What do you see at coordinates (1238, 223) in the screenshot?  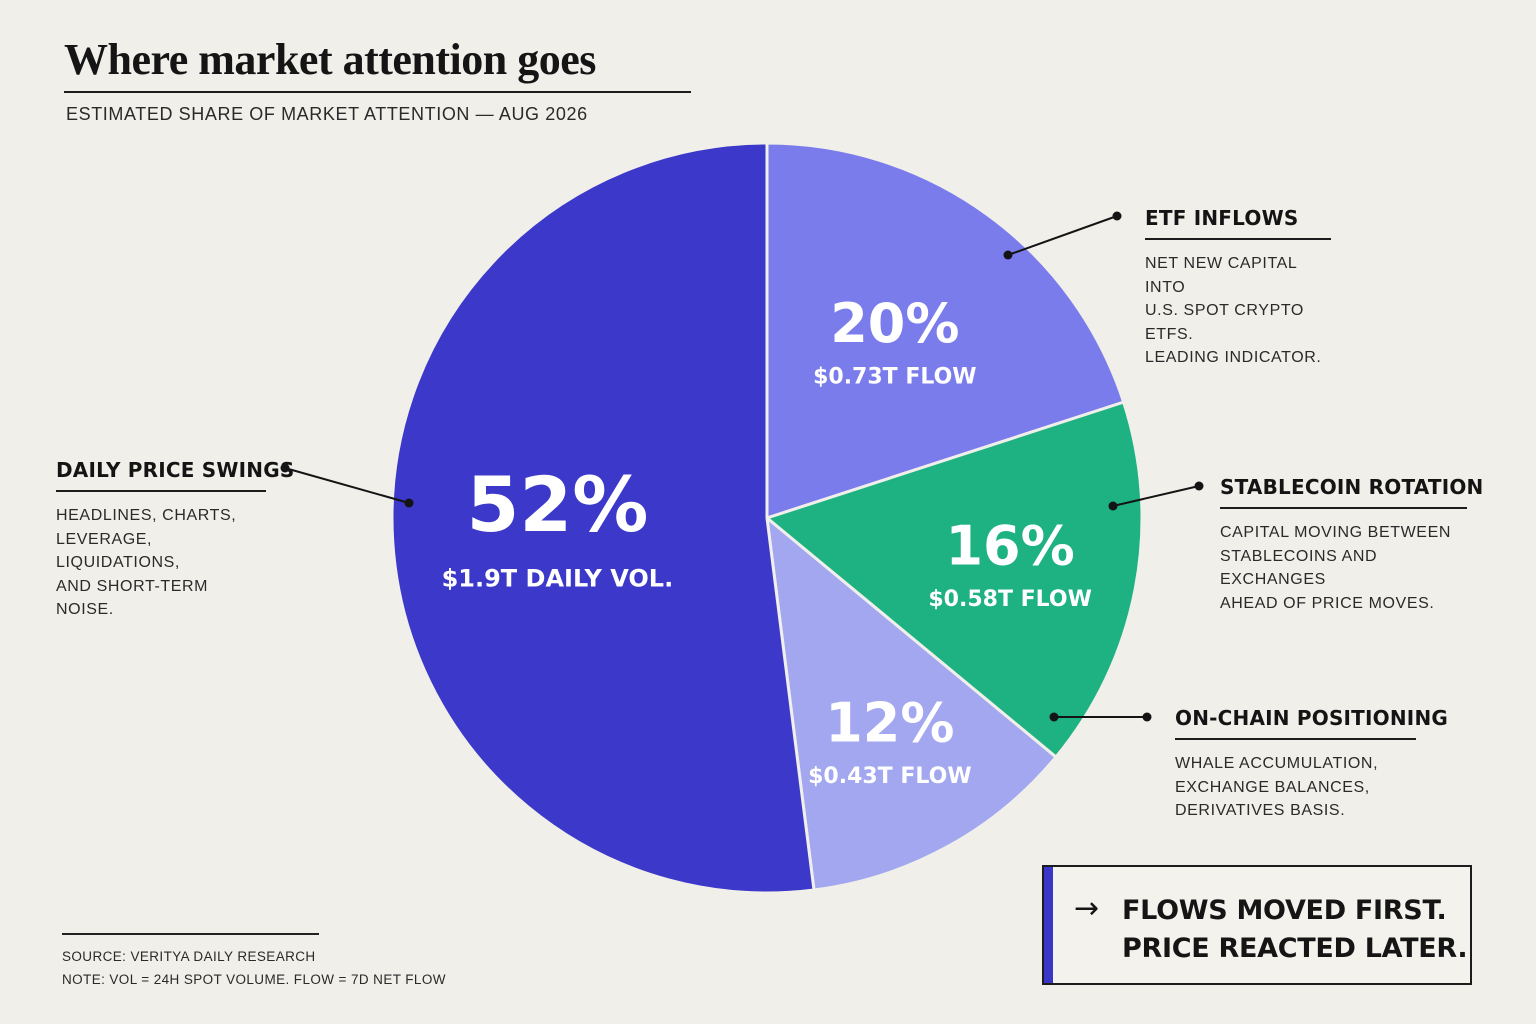 I see `callout-title: ETF INFLOWS` at bounding box center [1238, 223].